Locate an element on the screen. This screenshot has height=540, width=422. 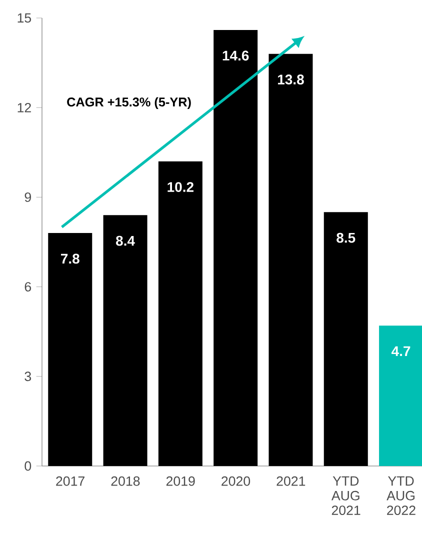
x-tick-label: 2019 is located at coordinates (180, 481).